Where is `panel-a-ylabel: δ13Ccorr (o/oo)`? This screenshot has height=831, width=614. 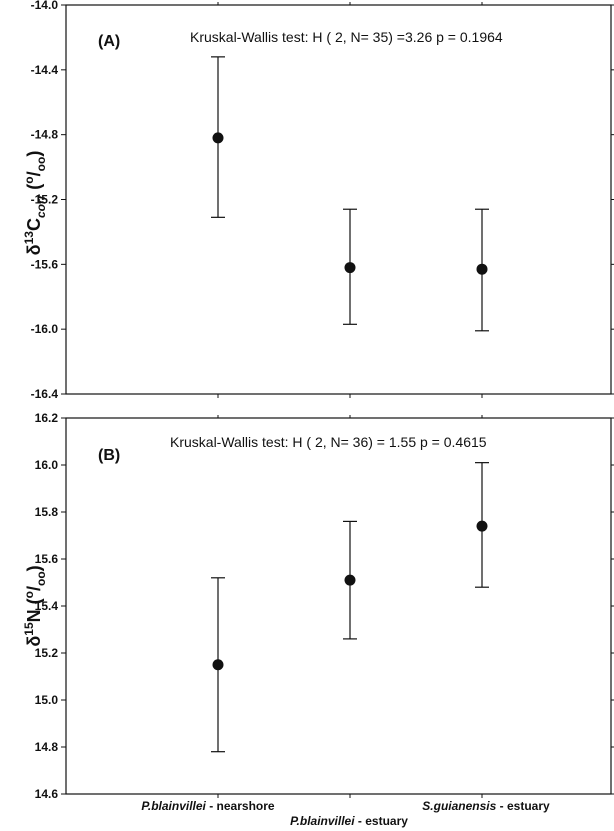
panel-a-ylabel: δ13Ccorr (o/oo) is located at coordinates (35, 203).